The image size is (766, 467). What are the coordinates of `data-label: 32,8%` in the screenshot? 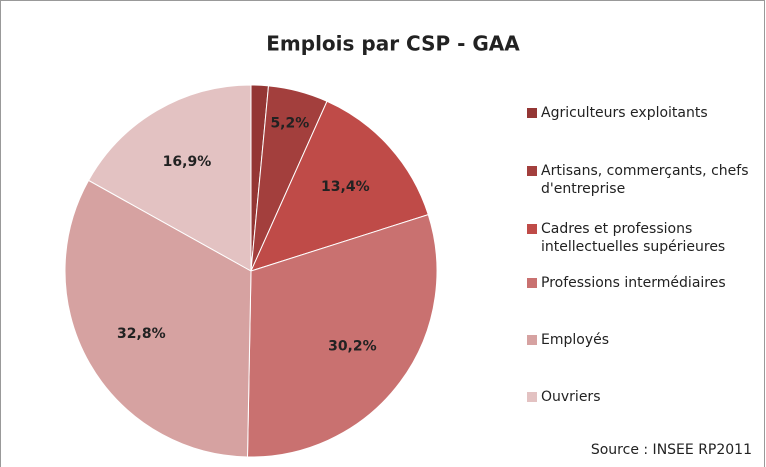 It's located at (141, 334).